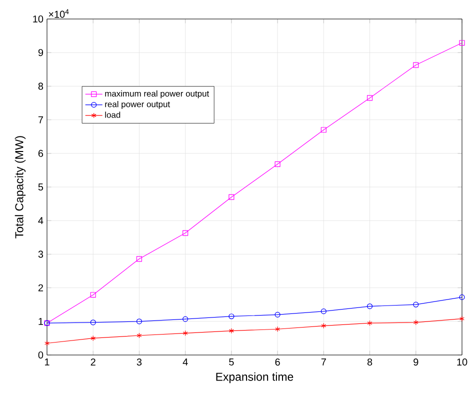 The height and width of the screenshot is (404, 468). Describe the element at coordinates (41, 187) in the screenshot. I see `y-tick-label: 5` at that location.